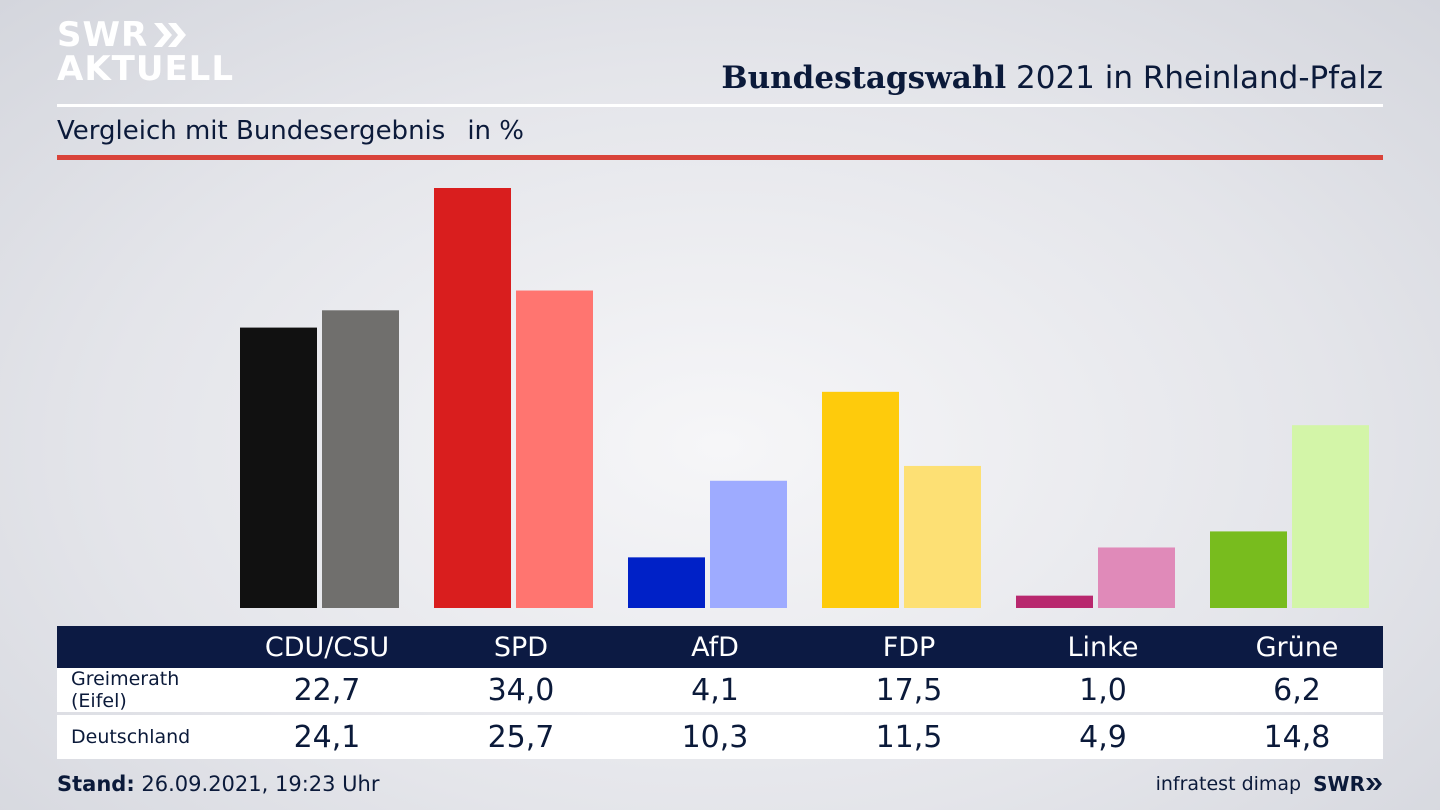 The height and width of the screenshot is (810, 1440). Describe the element at coordinates (720, 105) in the screenshot. I see `title-divider` at that location.